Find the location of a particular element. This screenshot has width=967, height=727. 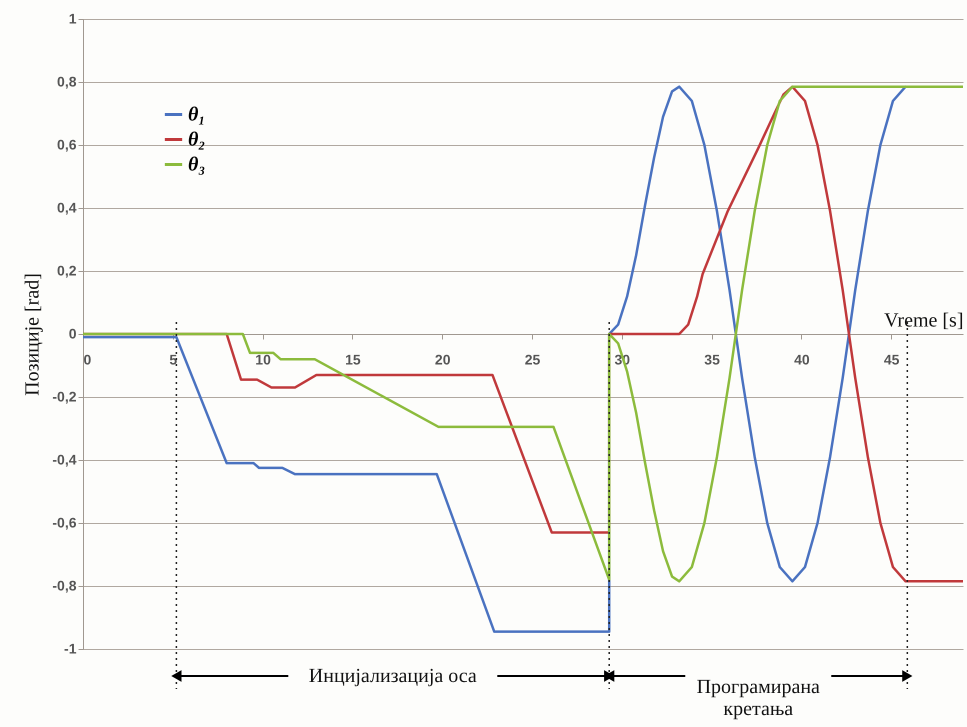

y-tick-label: 0,6 is located at coordinates (67, 144).